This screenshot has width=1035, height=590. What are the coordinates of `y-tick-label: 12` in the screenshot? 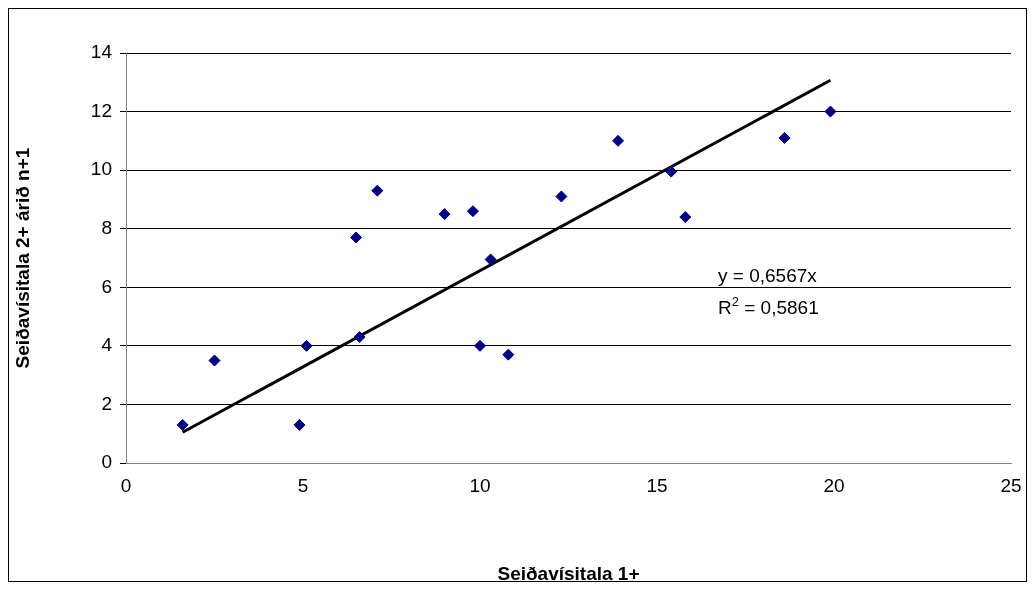 It's located at (101, 110).